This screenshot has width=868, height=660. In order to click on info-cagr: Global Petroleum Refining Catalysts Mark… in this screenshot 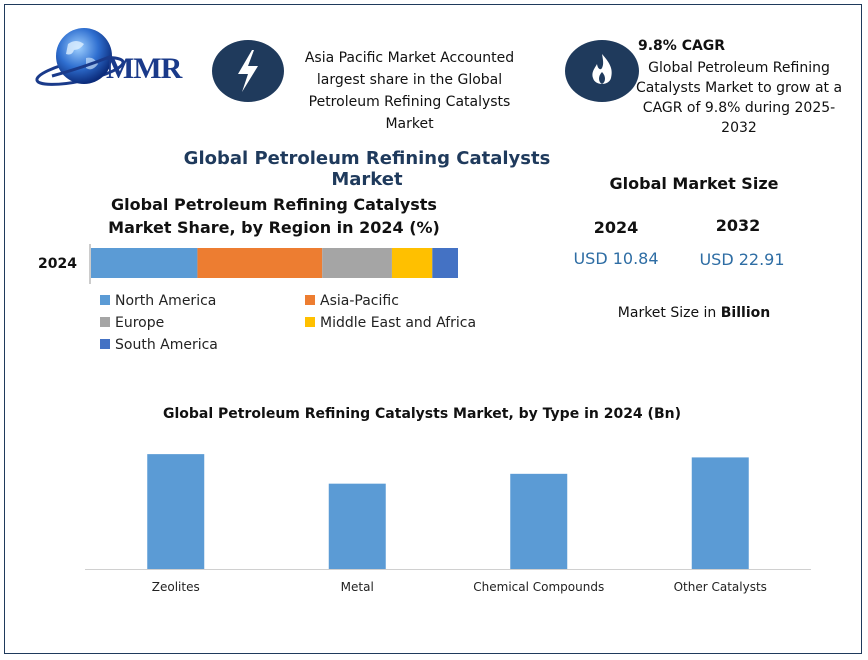, I will do `click(739, 98)`.